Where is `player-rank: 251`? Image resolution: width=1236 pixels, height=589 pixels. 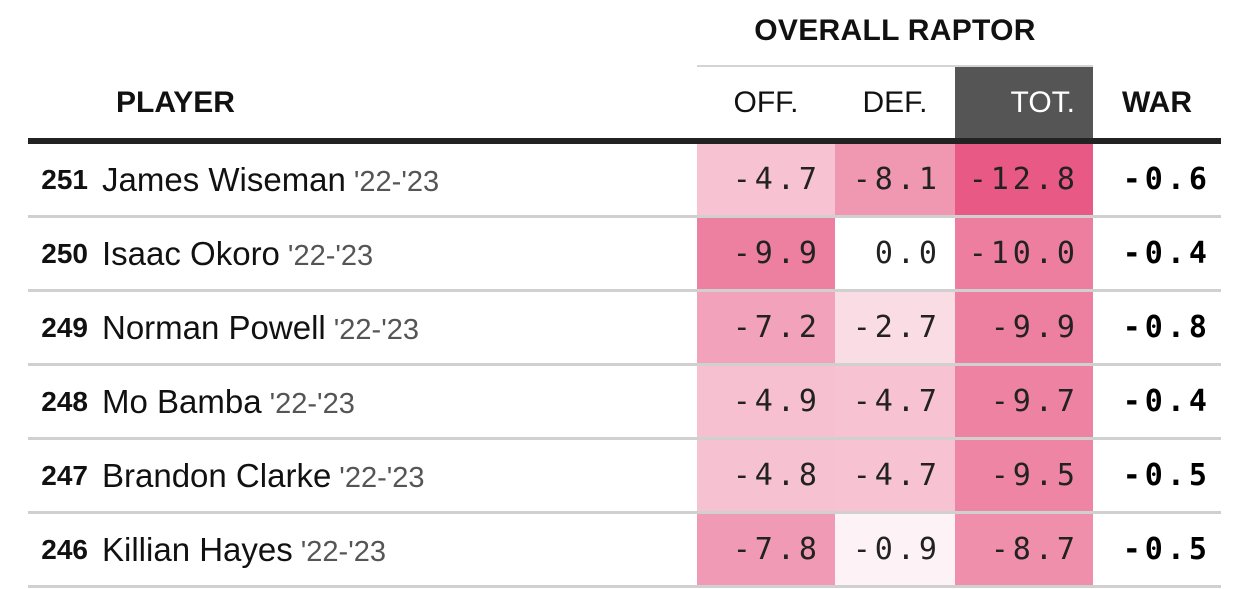 player-rank: 251 is located at coordinates (64, 179).